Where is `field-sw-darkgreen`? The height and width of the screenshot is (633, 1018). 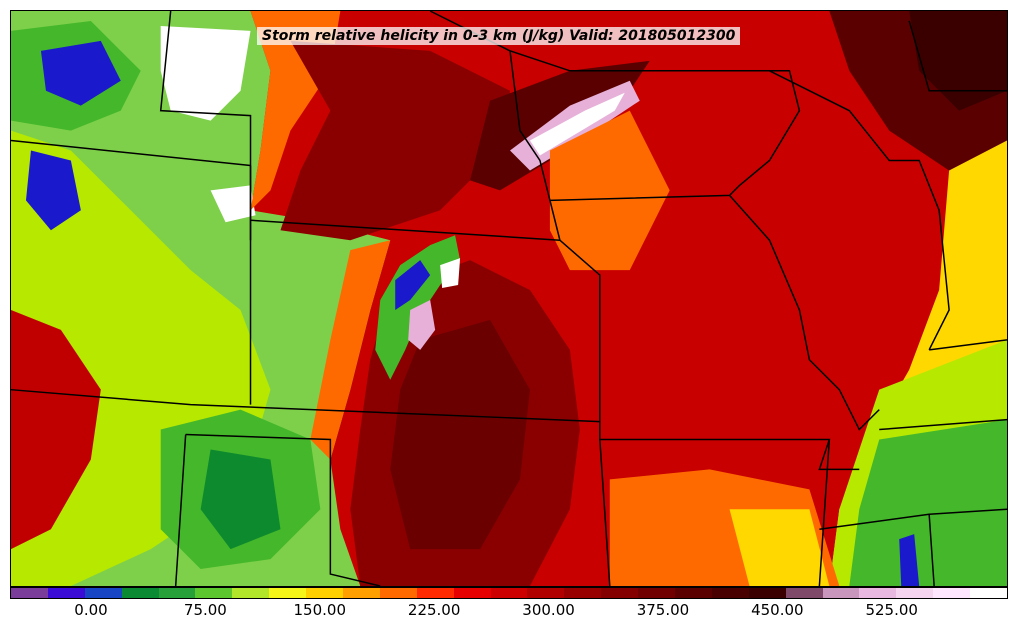
field-sw-darkgreen is located at coordinates (240, 499).